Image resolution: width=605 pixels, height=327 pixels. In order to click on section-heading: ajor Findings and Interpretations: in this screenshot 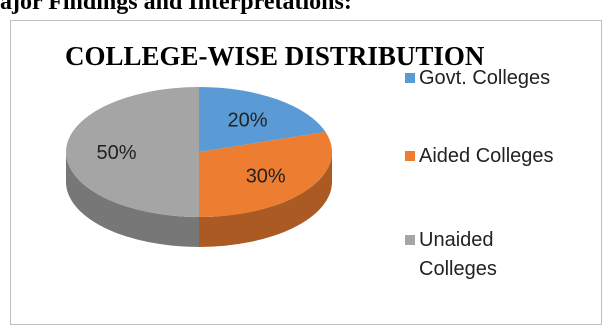, I will do `click(176, 7)`.